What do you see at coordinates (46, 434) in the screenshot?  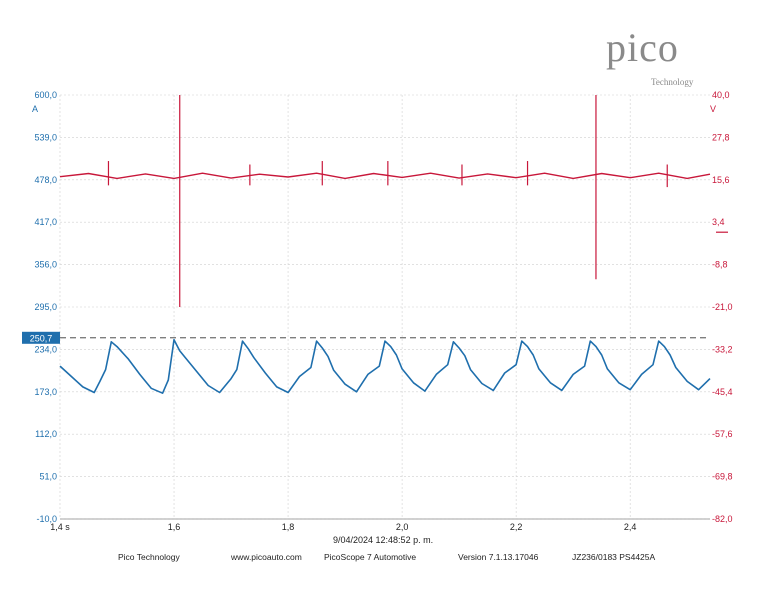 I see `left-tick-label: 112,0` at bounding box center [46, 434].